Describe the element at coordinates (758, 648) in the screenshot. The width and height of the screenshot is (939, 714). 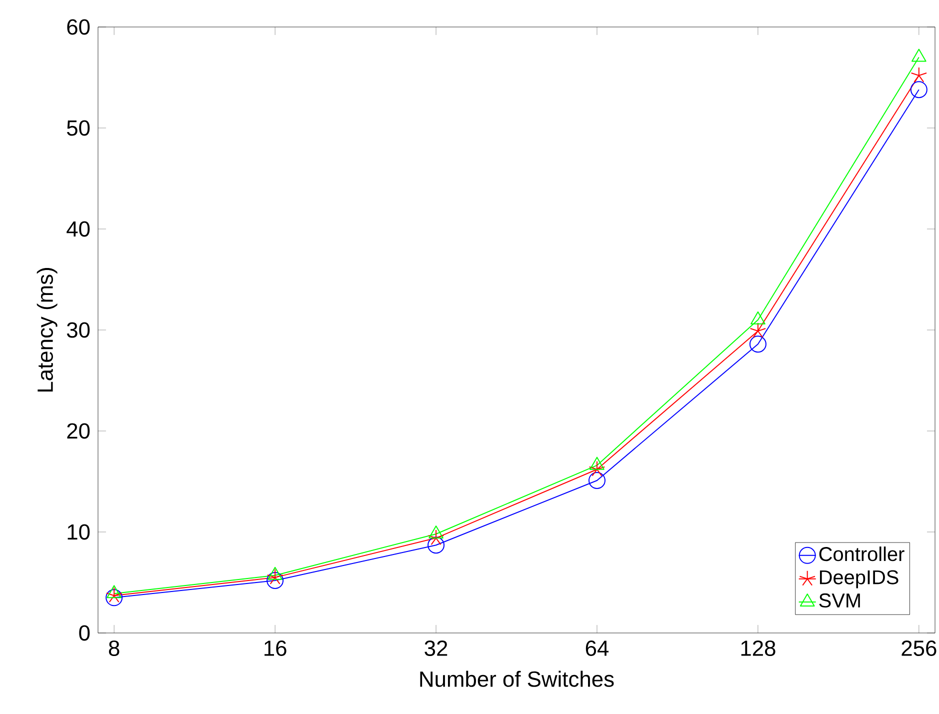
I see `x-tick-label: 128` at that location.